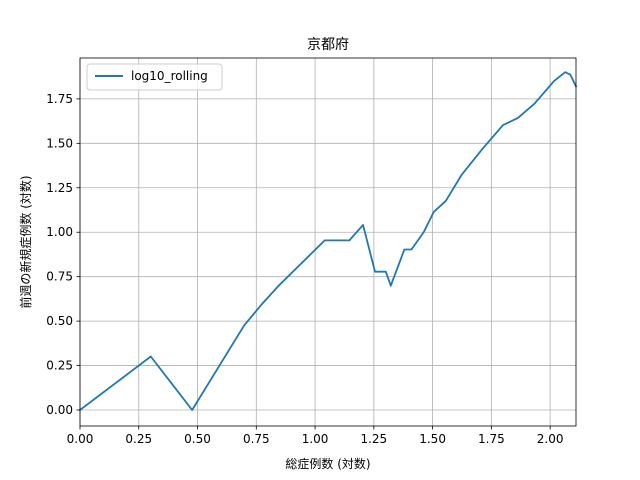 This screenshot has height=480, width=640. What do you see at coordinates (138, 439) in the screenshot?
I see `x-tick-label: 0.25` at bounding box center [138, 439].